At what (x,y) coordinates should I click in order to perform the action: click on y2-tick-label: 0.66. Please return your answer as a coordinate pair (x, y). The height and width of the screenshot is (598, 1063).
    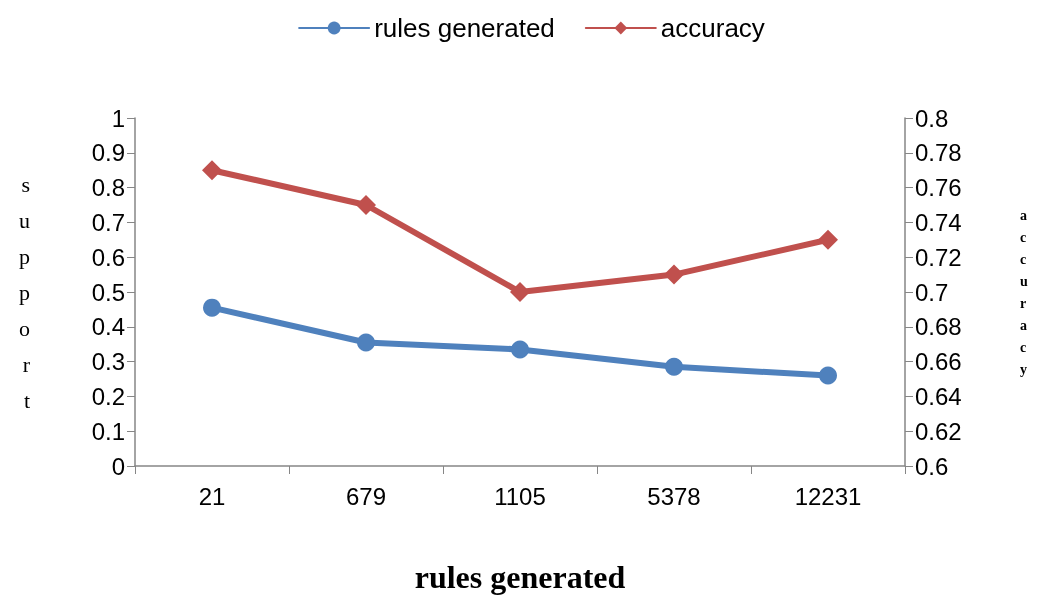
    Looking at the image, I should click on (938, 362).